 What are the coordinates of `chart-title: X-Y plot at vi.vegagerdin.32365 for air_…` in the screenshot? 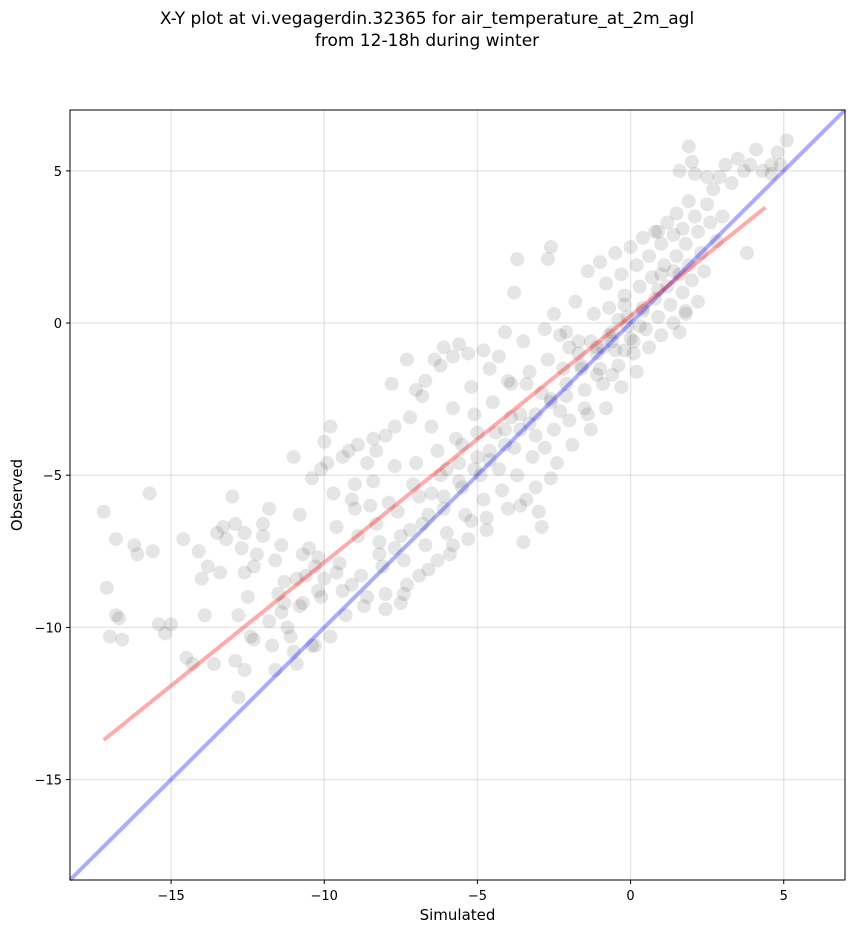 It's located at (427, 30).